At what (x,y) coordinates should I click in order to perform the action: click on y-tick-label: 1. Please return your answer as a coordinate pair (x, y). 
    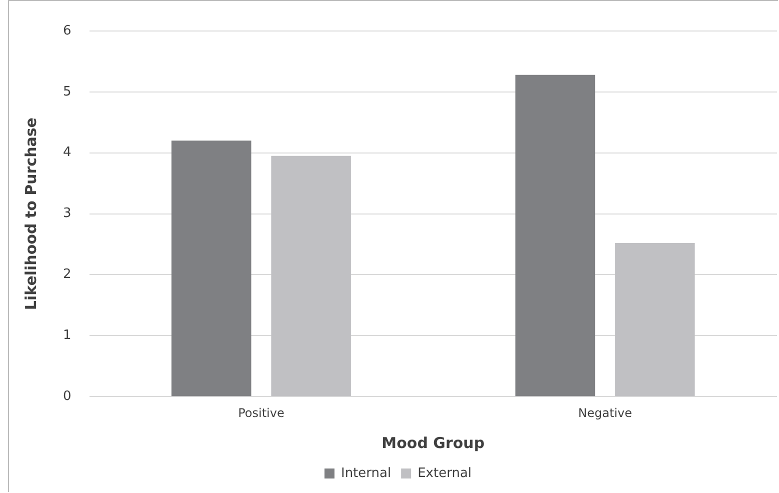
    Looking at the image, I should click on (67, 336).